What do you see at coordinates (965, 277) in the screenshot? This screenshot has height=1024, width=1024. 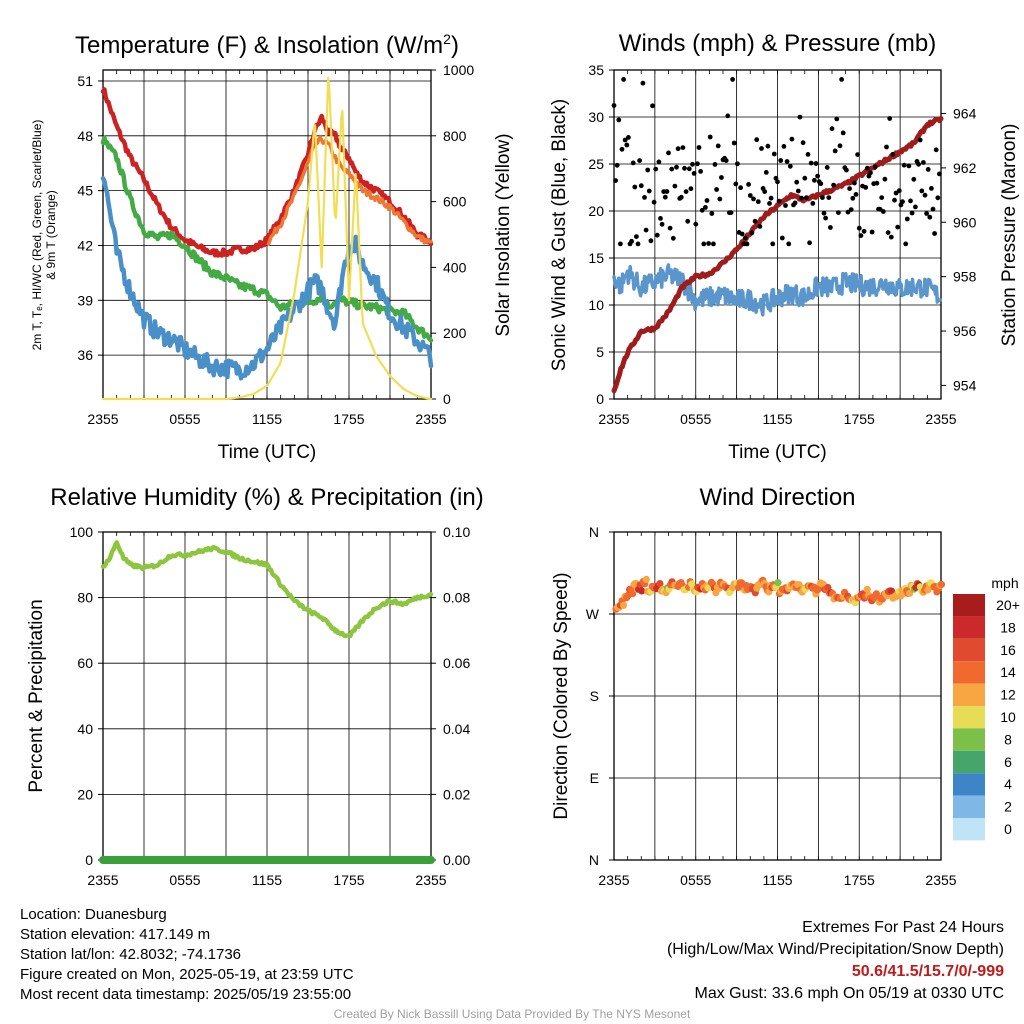 I see `y-tick-label-right: 958` at bounding box center [965, 277].